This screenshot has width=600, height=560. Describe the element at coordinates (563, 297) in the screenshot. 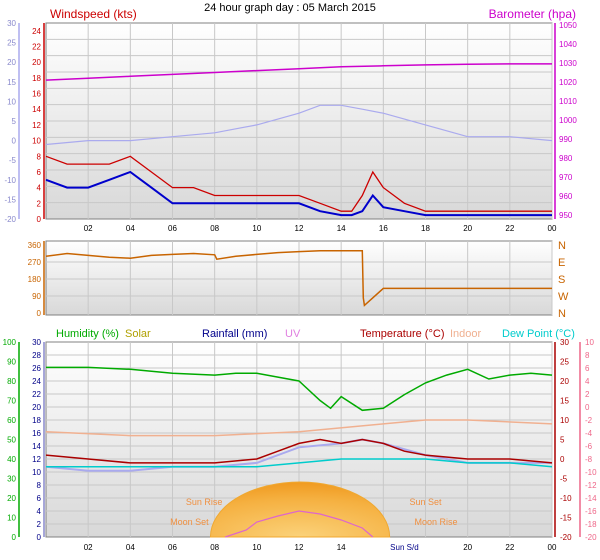

I see `compass-label: W` at that location.